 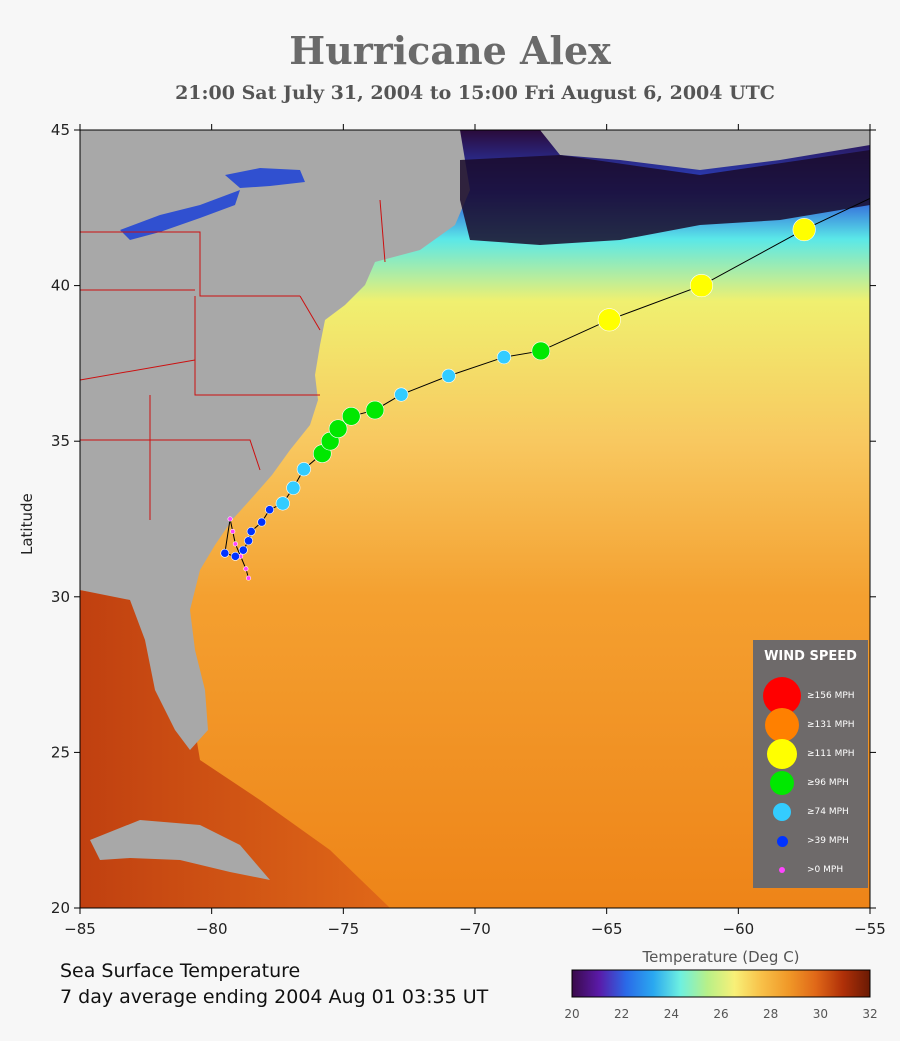 I want to click on legend-label: ≥156 MPH, so click(x=831, y=696).